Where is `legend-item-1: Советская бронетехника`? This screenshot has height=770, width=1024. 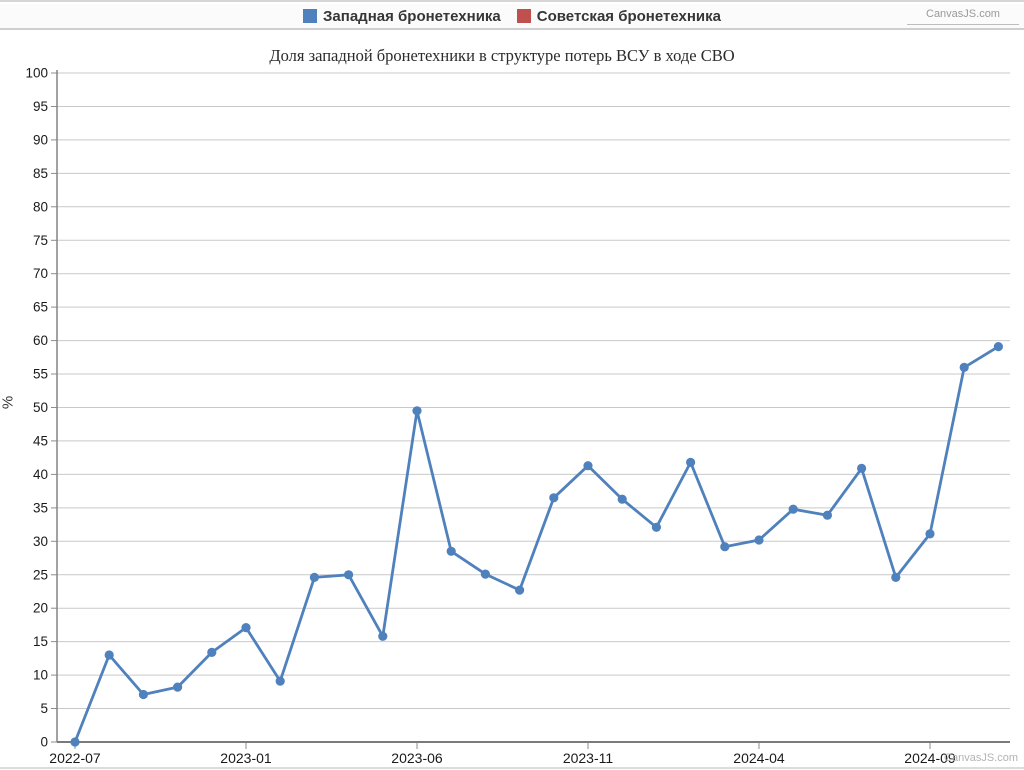
legend-item-1: Советская бронетехника is located at coordinates (618, 16).